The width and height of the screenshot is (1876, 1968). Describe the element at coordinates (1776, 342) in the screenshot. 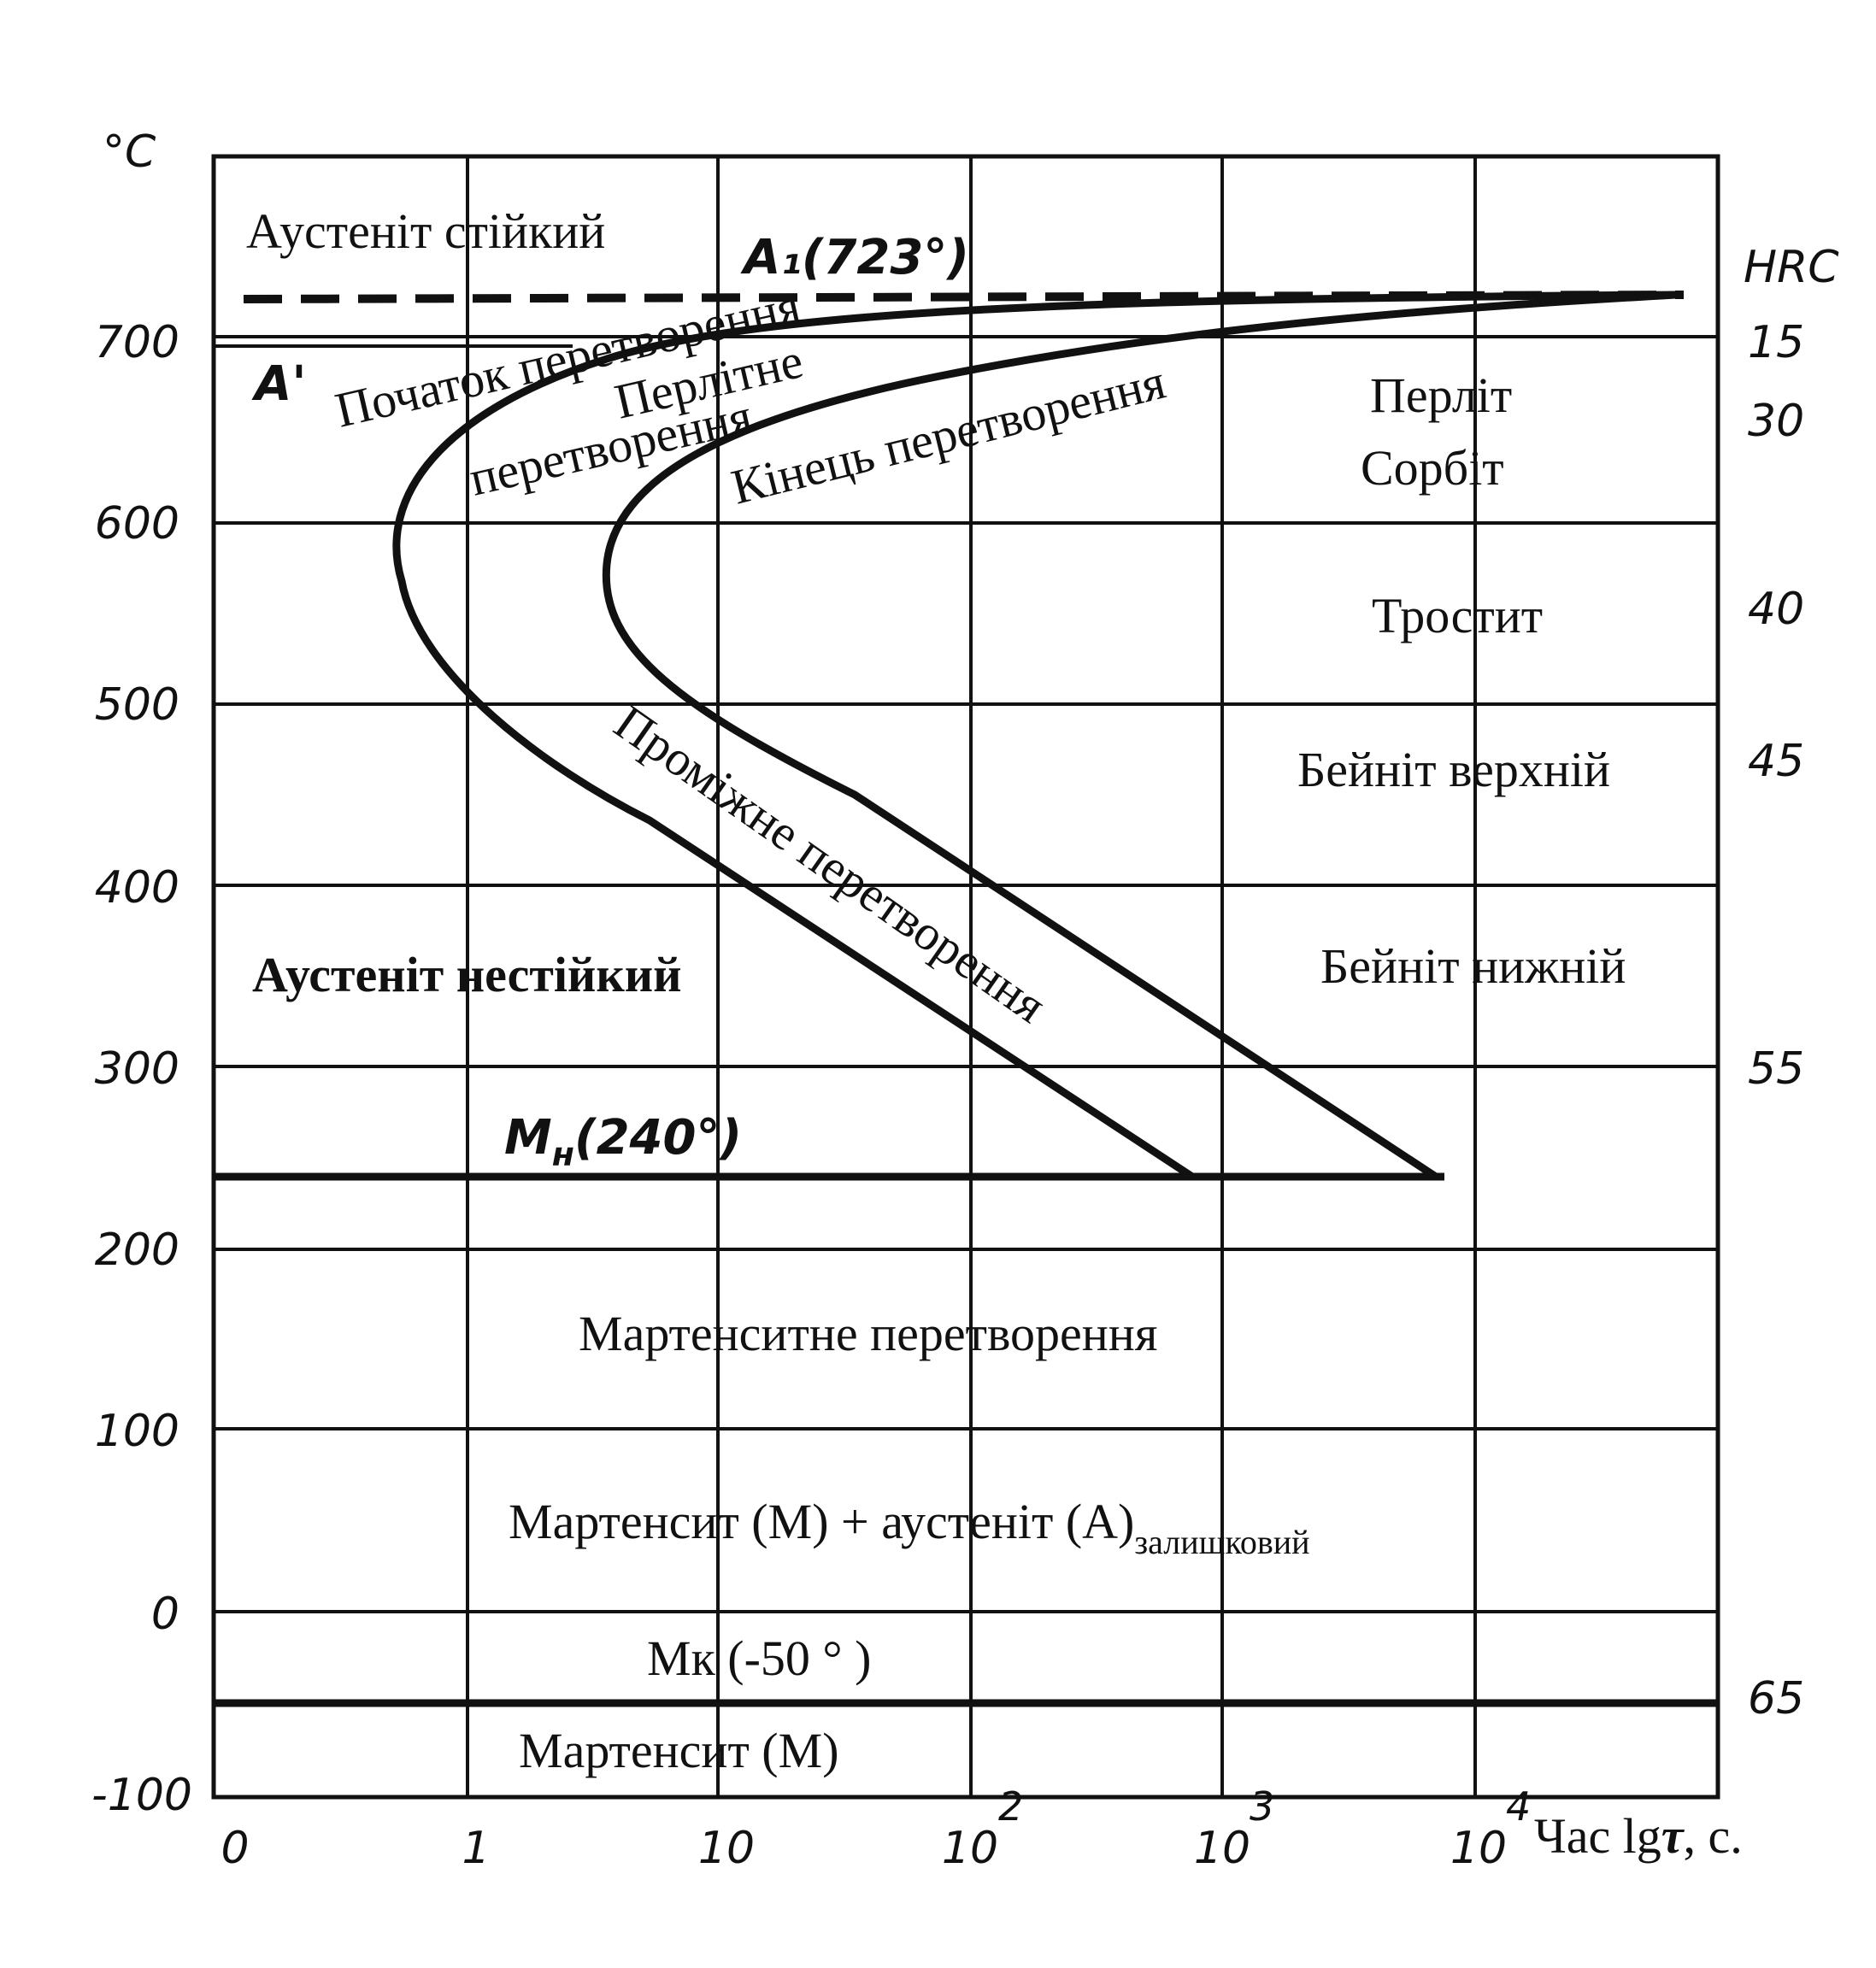

I see `hrc-tick: 15` at that location.